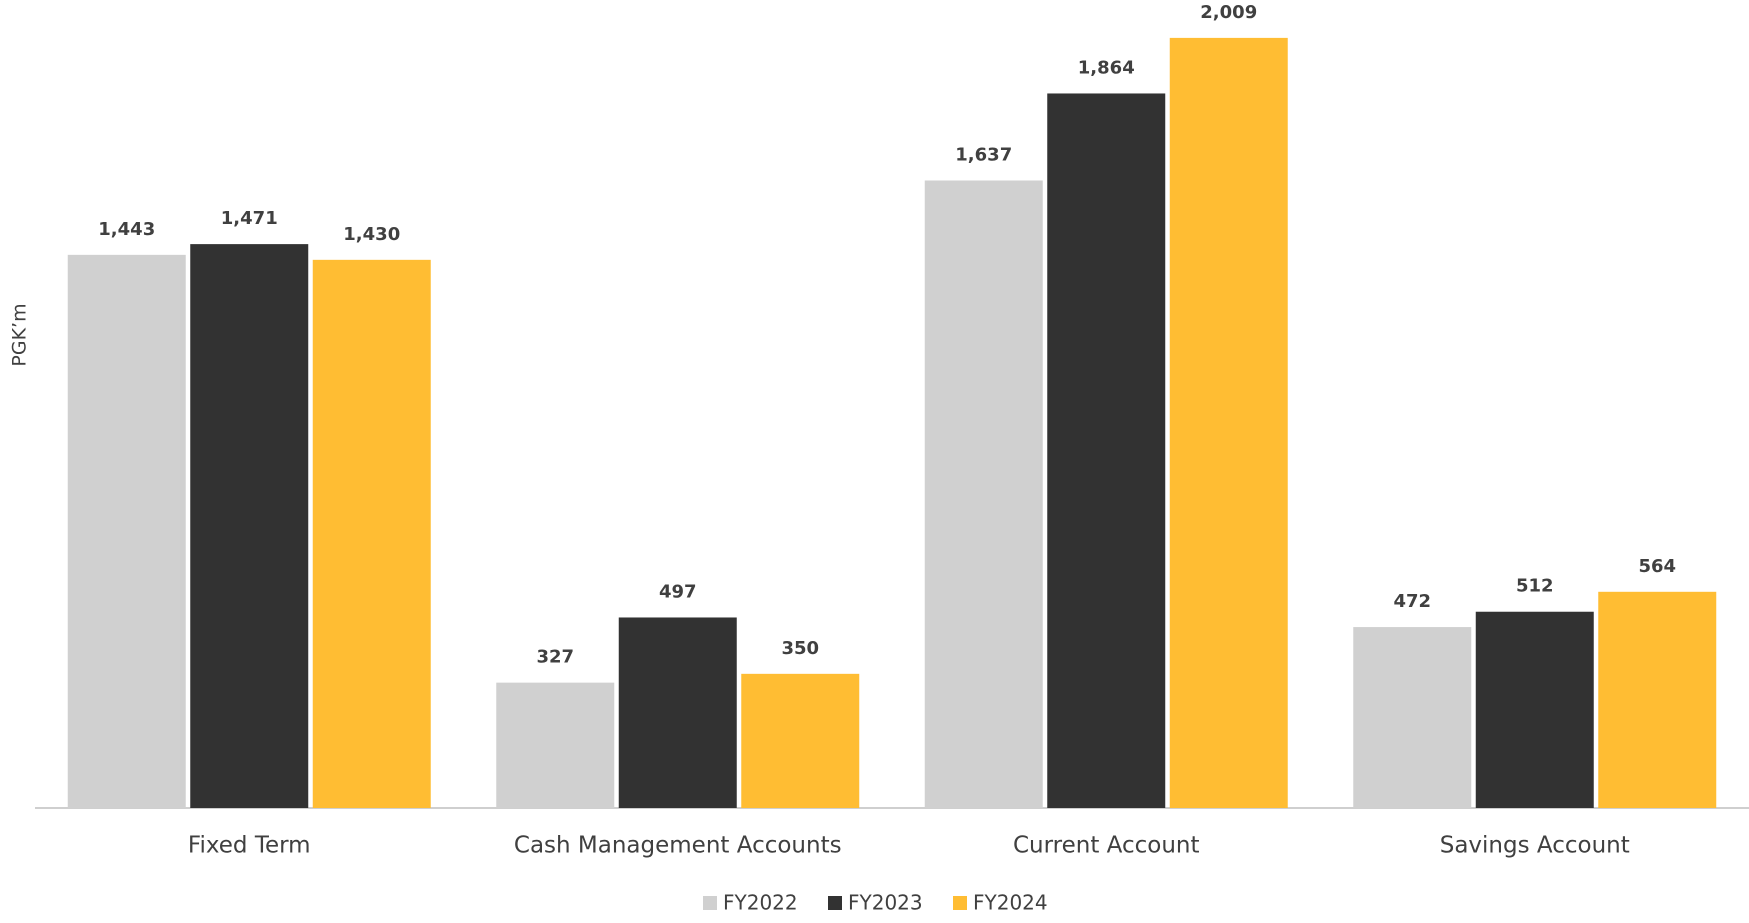  Describe the element at coordinates (1657, 566) in the screenshot. I see `data-label: 564` at that location.